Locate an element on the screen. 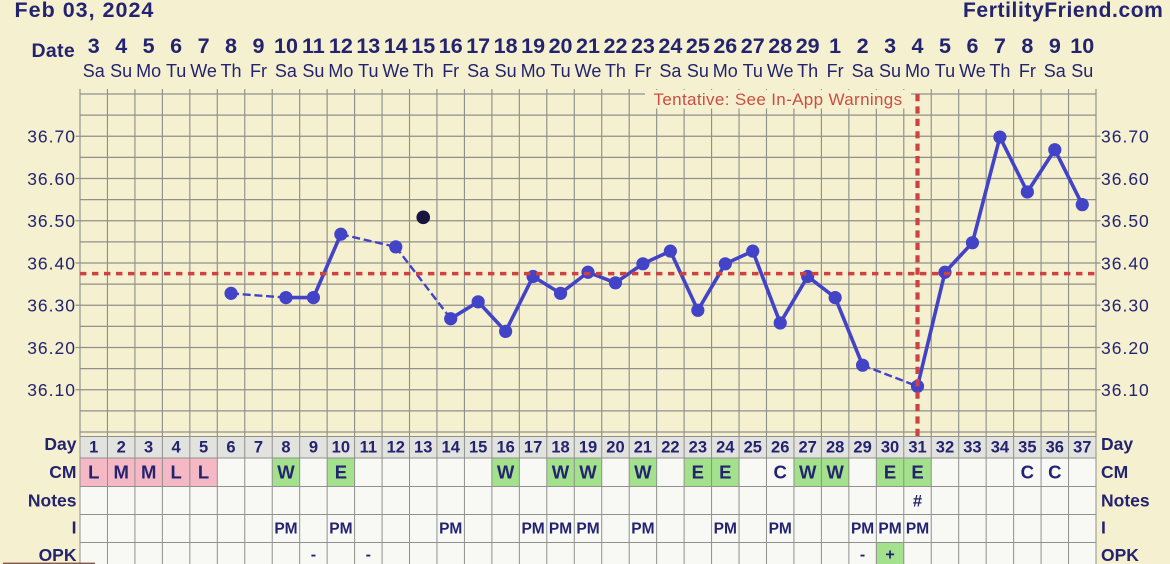 This screenshot has height=564, width=1170. svg-text: 29 is located at coordinates (808, 46).